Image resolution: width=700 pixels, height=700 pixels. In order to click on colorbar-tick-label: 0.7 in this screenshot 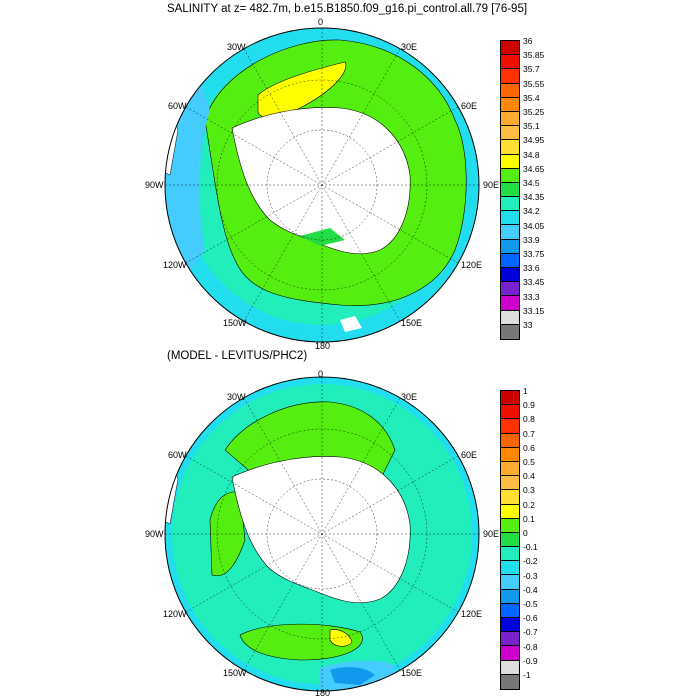, I will do `click(529, 433)`.